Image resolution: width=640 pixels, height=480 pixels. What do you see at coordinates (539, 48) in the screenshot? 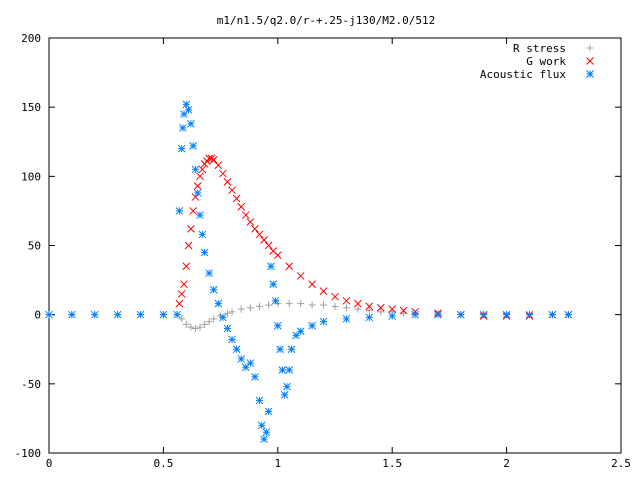
I see `legend-label: R stress` at bounding box center [539, 48].